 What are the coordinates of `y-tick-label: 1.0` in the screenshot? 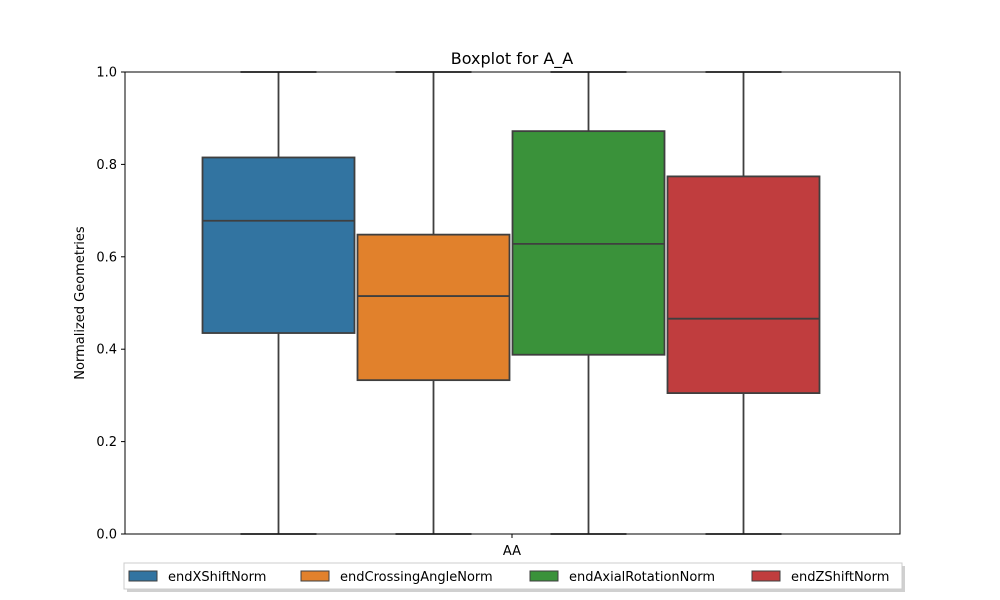 It's located at (106, 73).